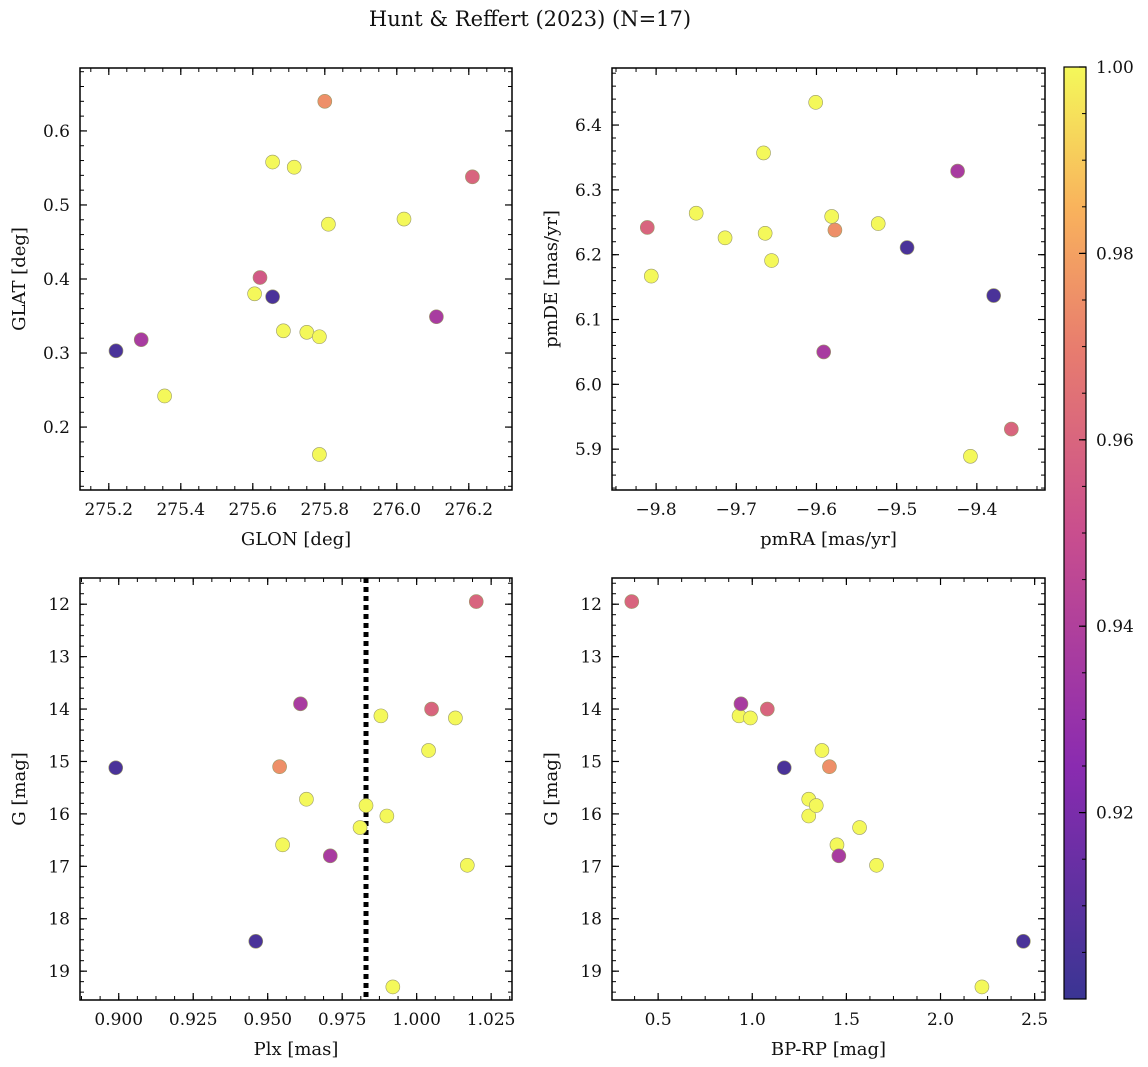  What do you see at coordinates (551, 279) in the screenshot?
I see `y-axis-label: pmDE [mas/yr]` at bounding box center [551, 279].